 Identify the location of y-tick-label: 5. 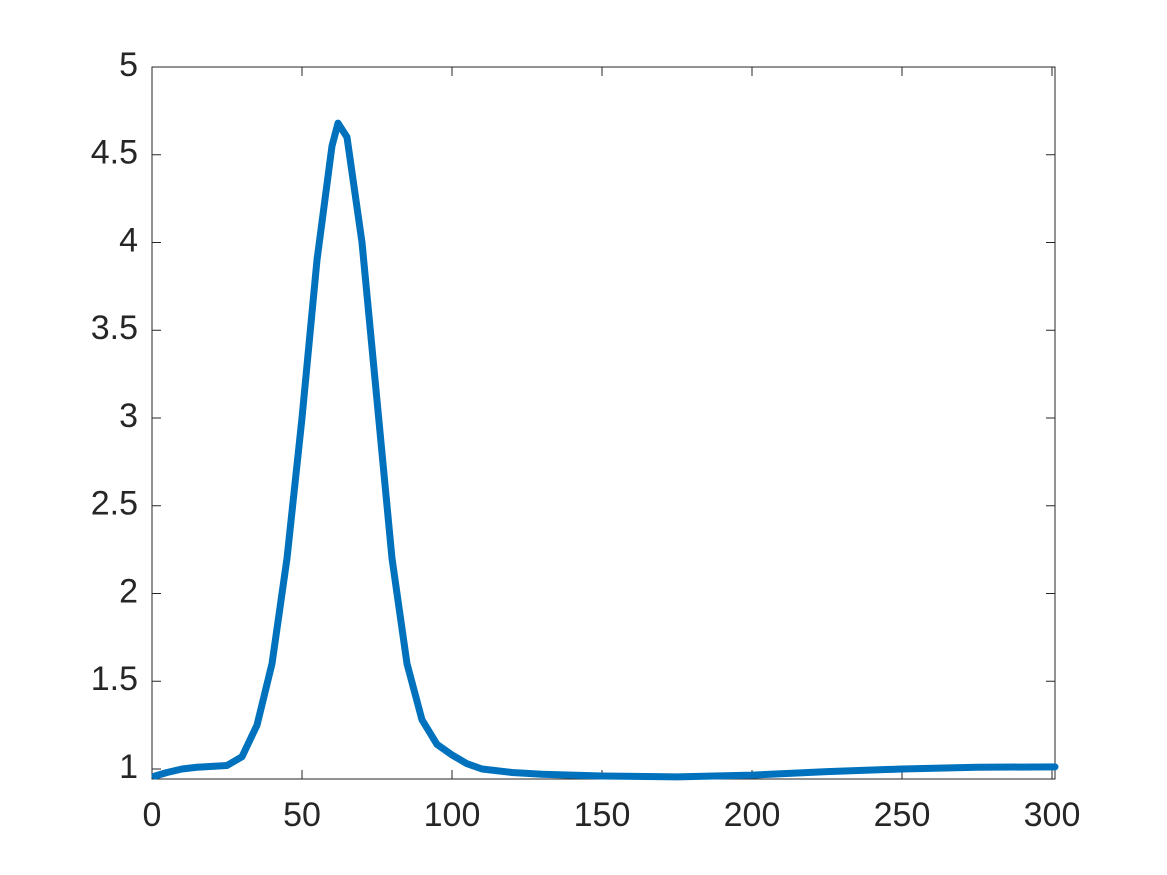
(128, 65).